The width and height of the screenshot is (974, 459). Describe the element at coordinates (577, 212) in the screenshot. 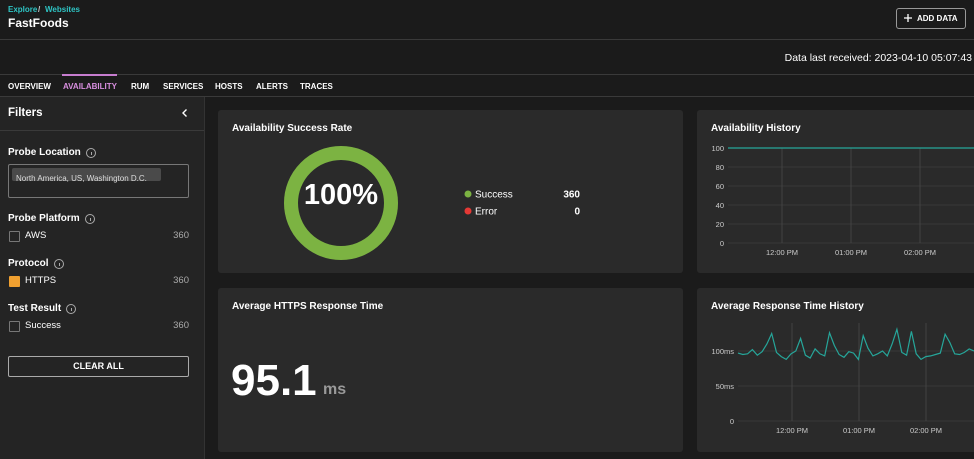

I see `legend-count: 0` at that location.